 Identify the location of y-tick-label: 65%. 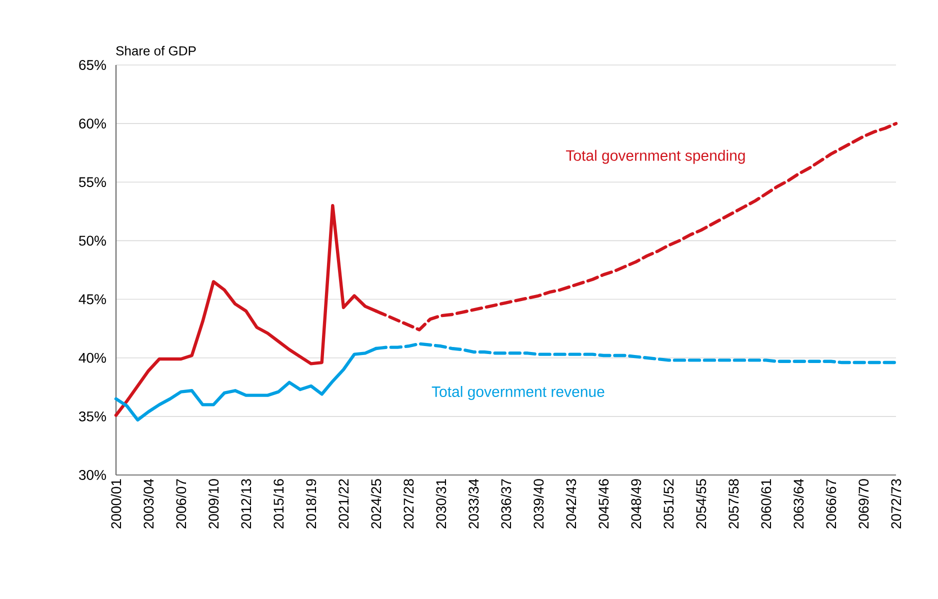
(92, 65).